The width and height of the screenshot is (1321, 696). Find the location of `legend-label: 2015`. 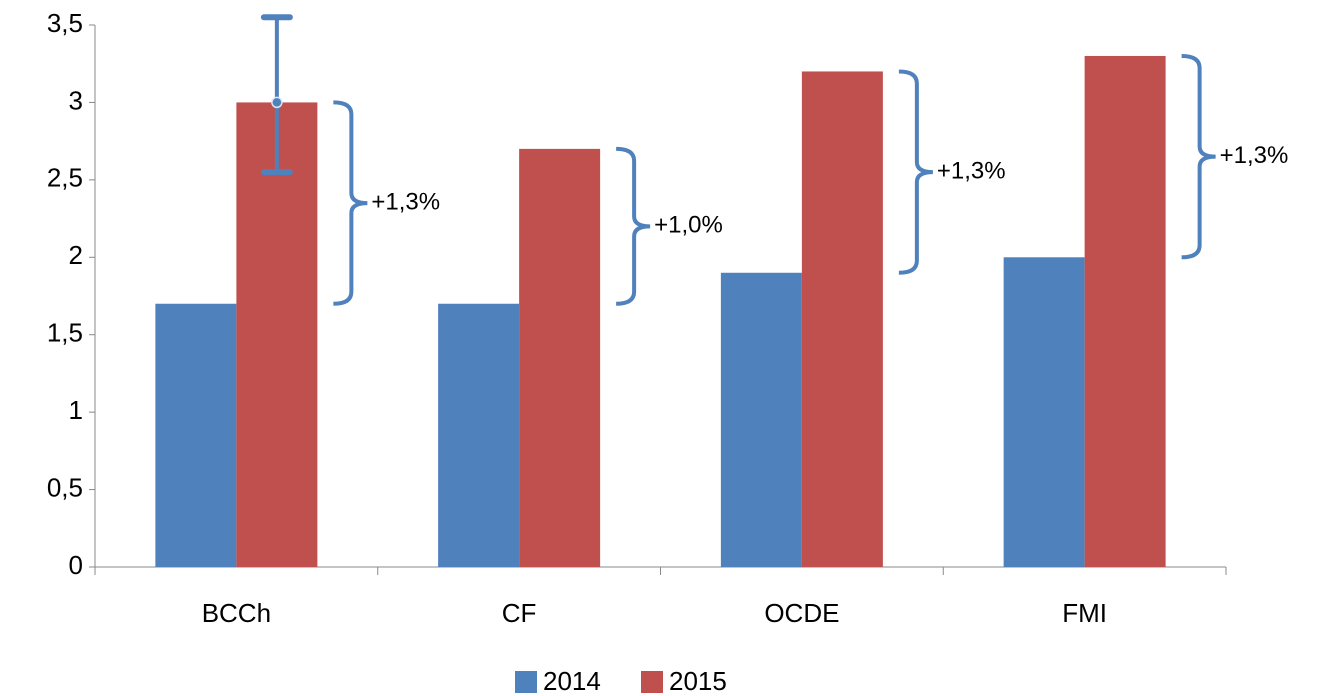

legend-label: 2015 is located at coordinates (698, 681).